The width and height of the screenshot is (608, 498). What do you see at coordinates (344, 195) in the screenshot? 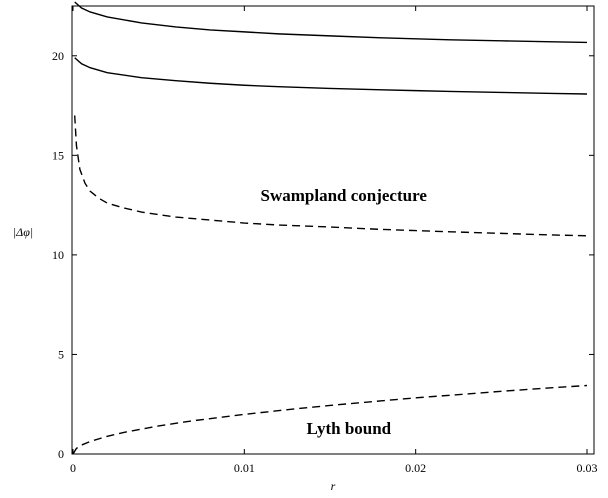
I see `annotation-label: Swampland conjecture` at bounding box center [344, 195].